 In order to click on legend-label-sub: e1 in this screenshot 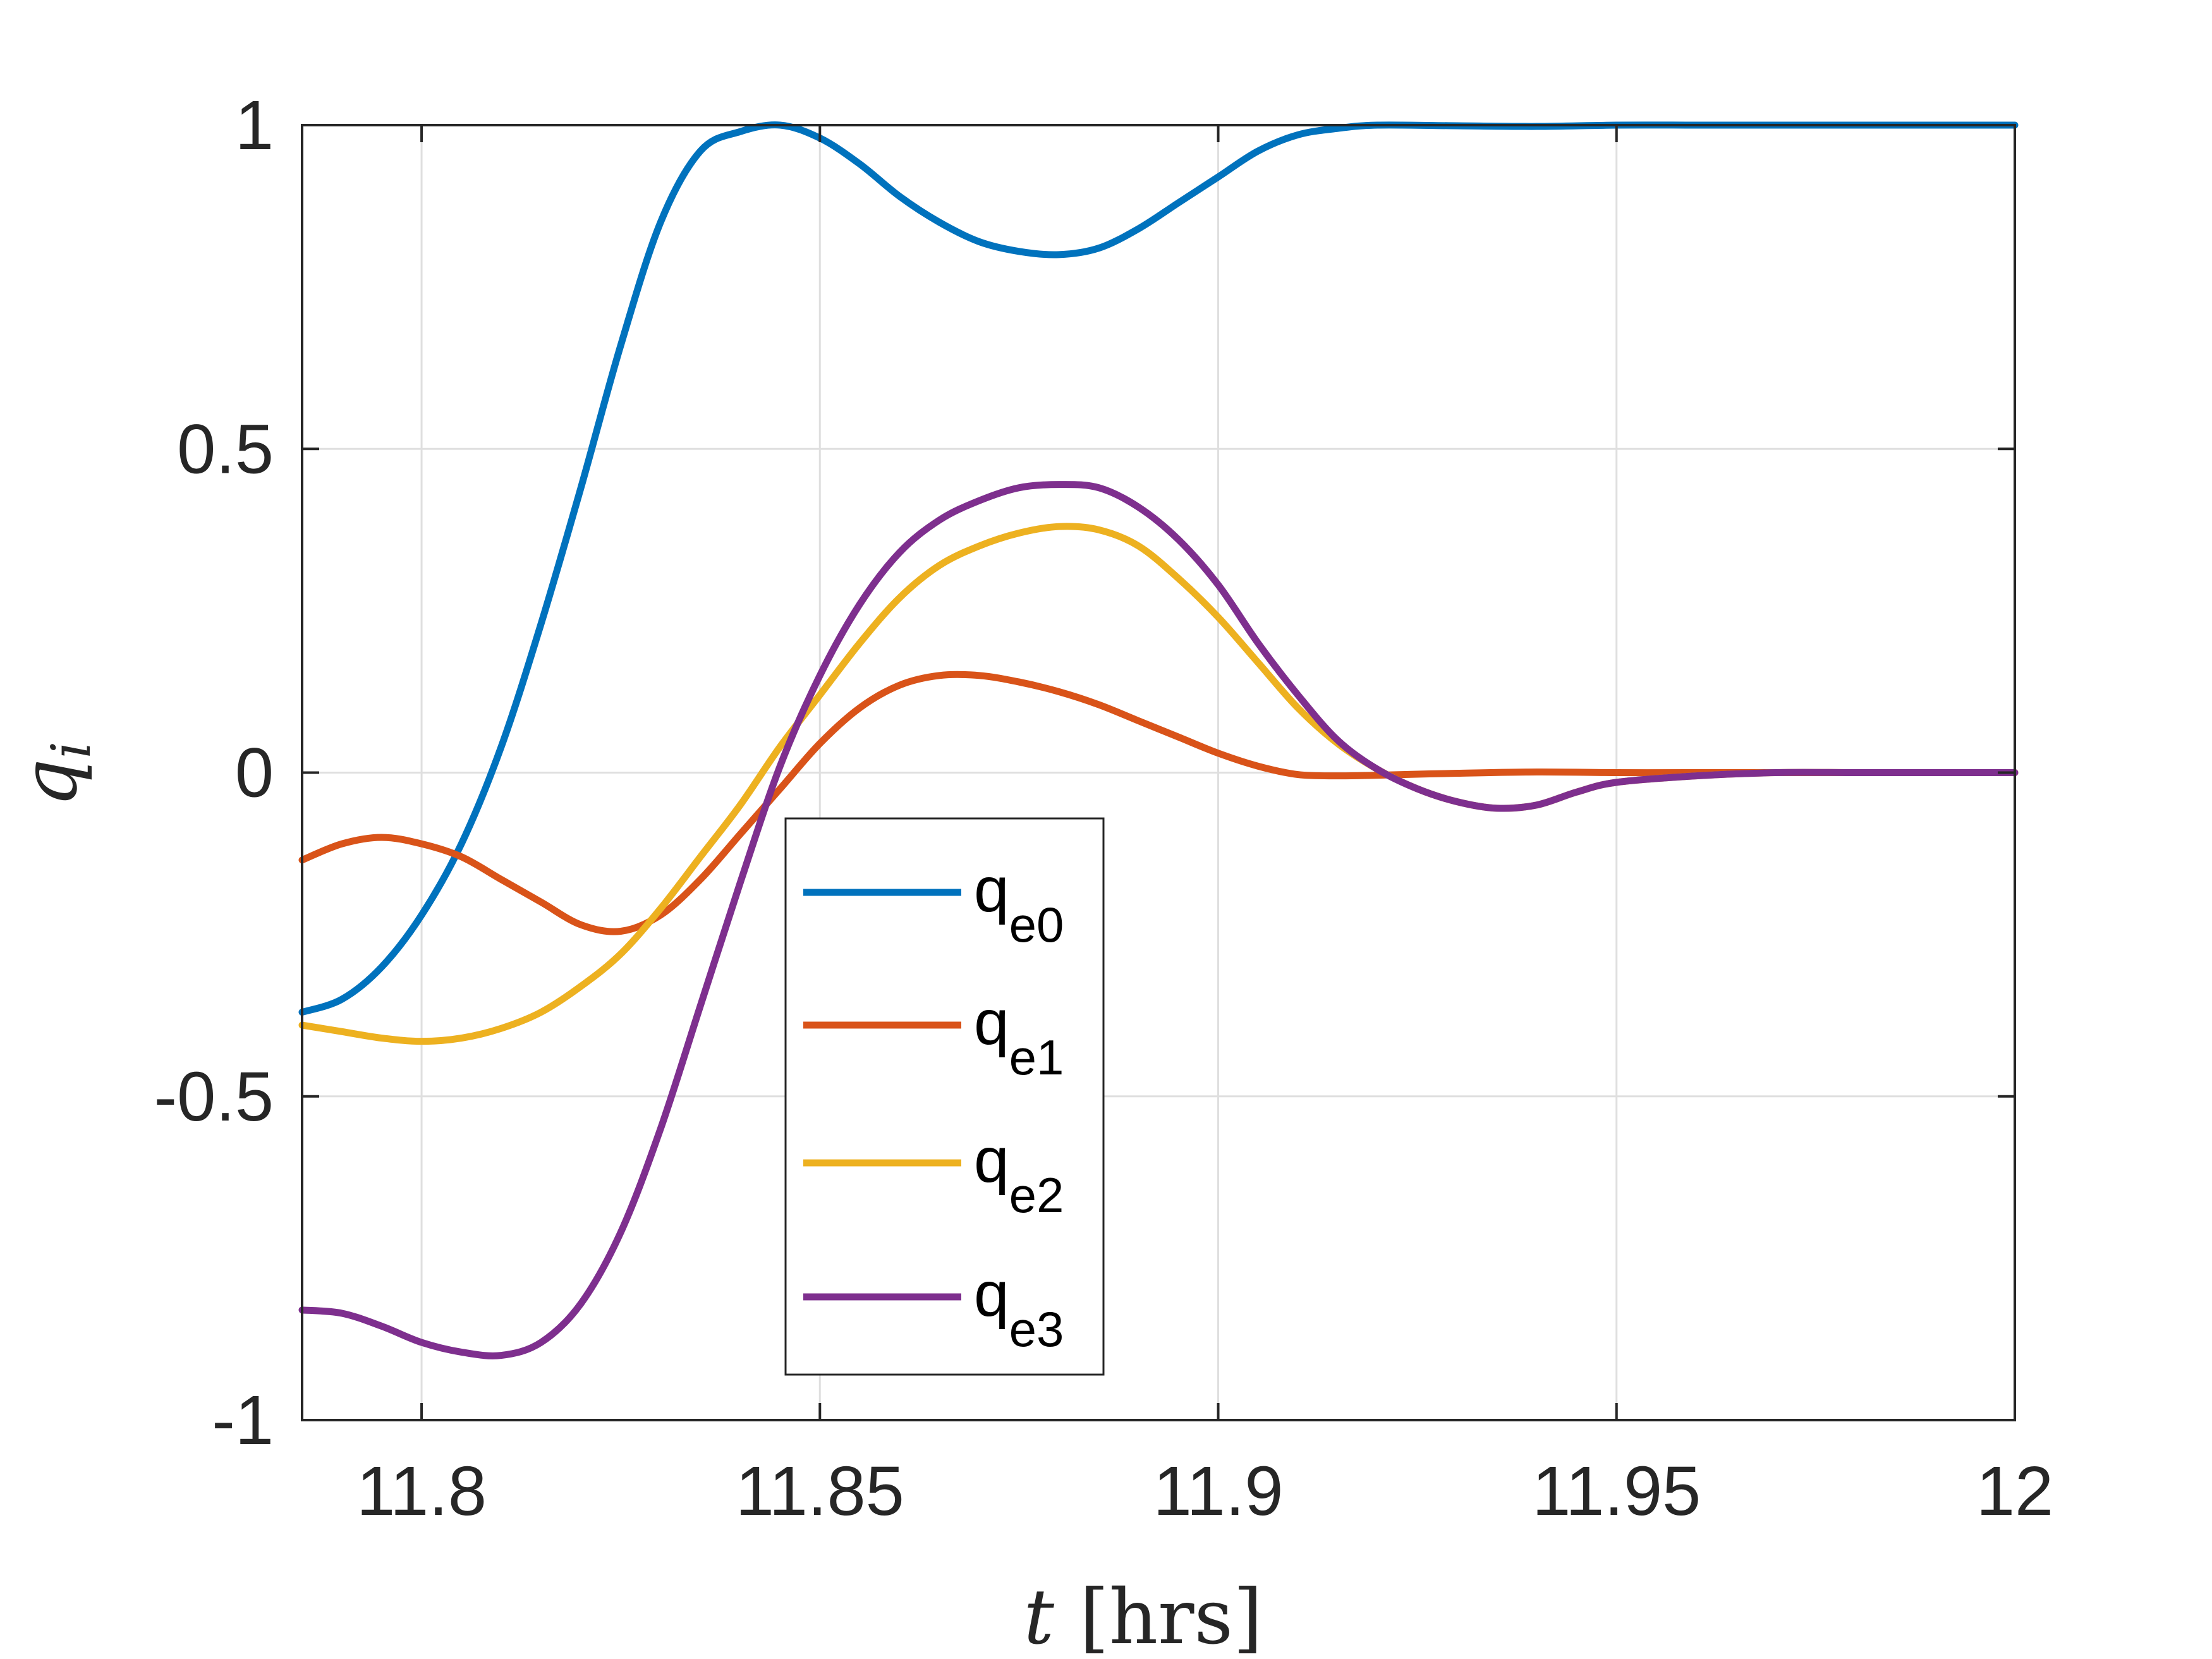, I will do `click(1036, 1057)`.